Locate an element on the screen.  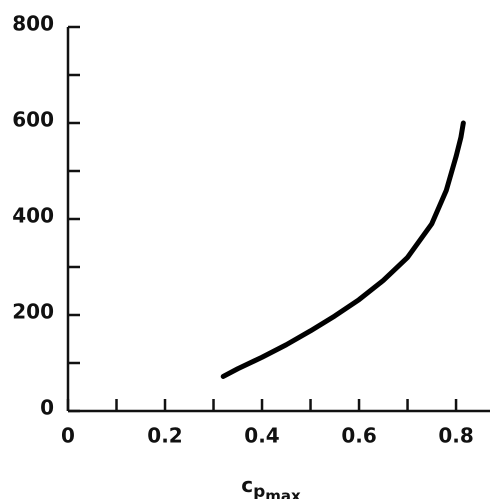
y-tick-label: 0 is located at coordinates (47, 408).